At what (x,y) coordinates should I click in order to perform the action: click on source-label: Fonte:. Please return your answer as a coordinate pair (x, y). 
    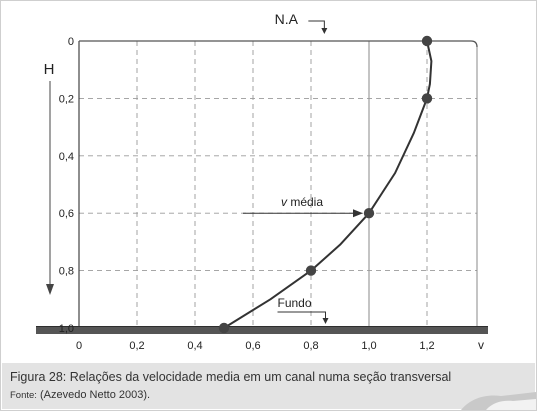
    Looking at the image, I should click on (23, 395).